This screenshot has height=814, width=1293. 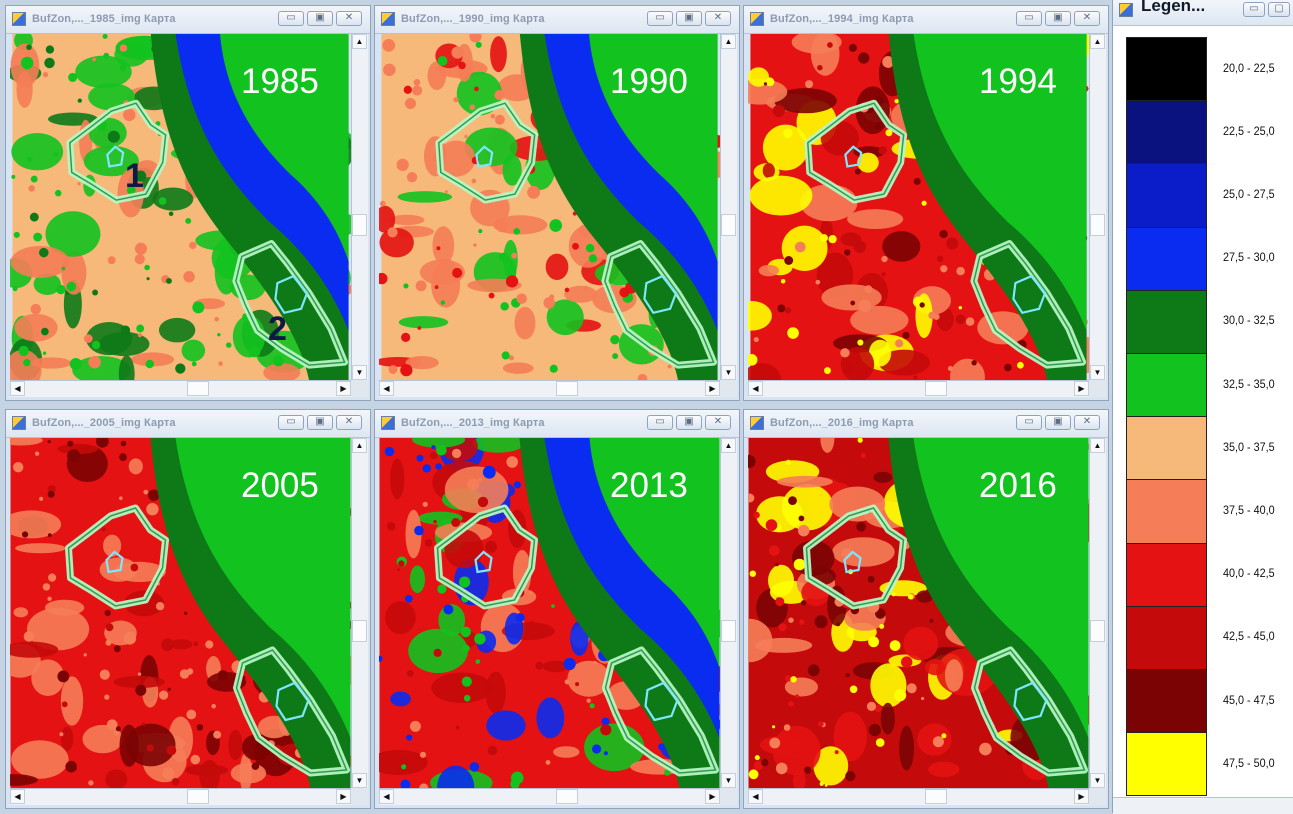 I want to click on map-year-label: 2013, so click(x=649, y=485).